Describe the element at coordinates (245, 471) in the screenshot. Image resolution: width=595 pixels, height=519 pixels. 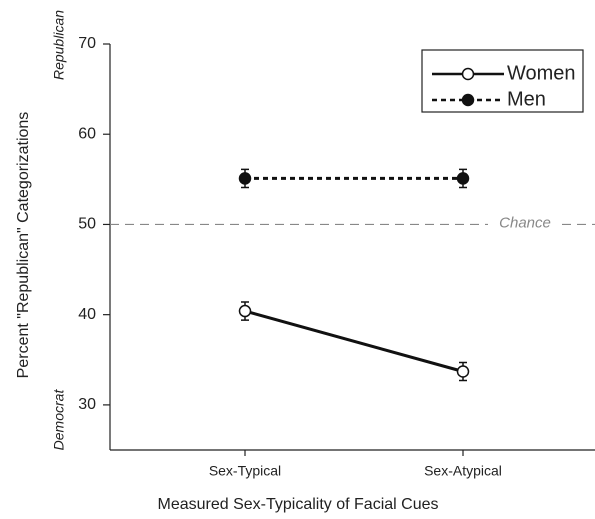
I see `x-tick-label: Sex-Typical` at that location.